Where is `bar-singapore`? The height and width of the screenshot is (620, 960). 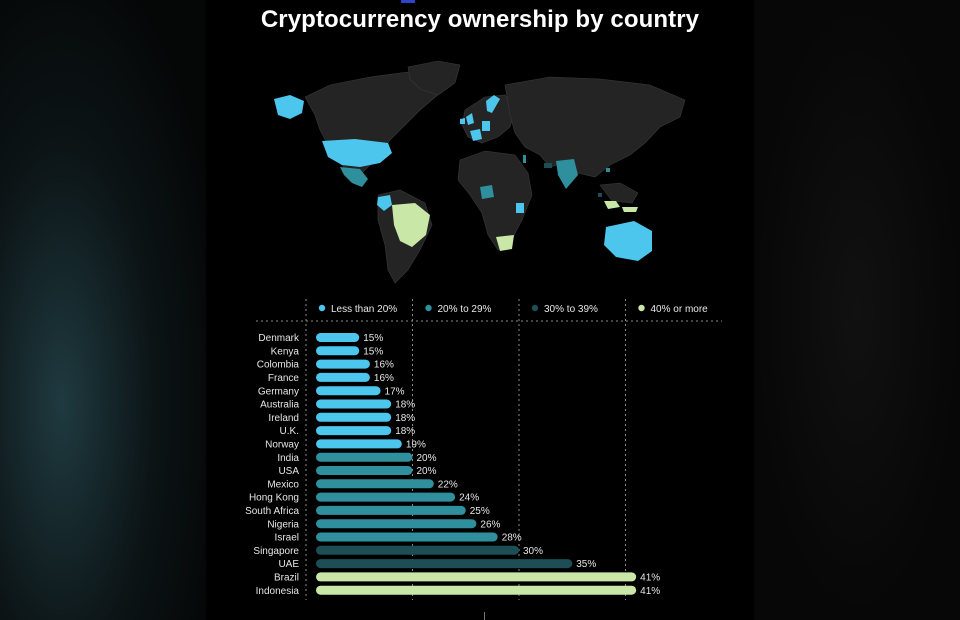
bar-singapore is located at coordinates (417, 550).